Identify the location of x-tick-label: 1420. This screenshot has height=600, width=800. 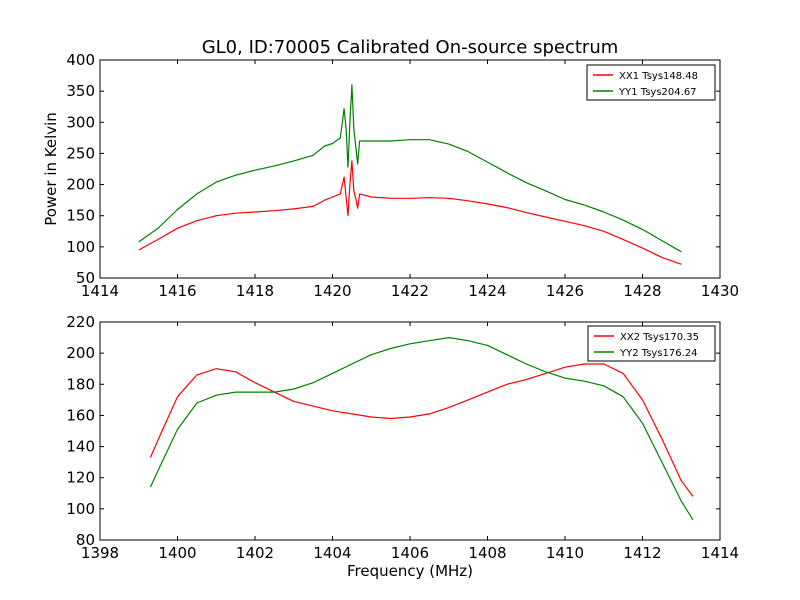
(332, 291).